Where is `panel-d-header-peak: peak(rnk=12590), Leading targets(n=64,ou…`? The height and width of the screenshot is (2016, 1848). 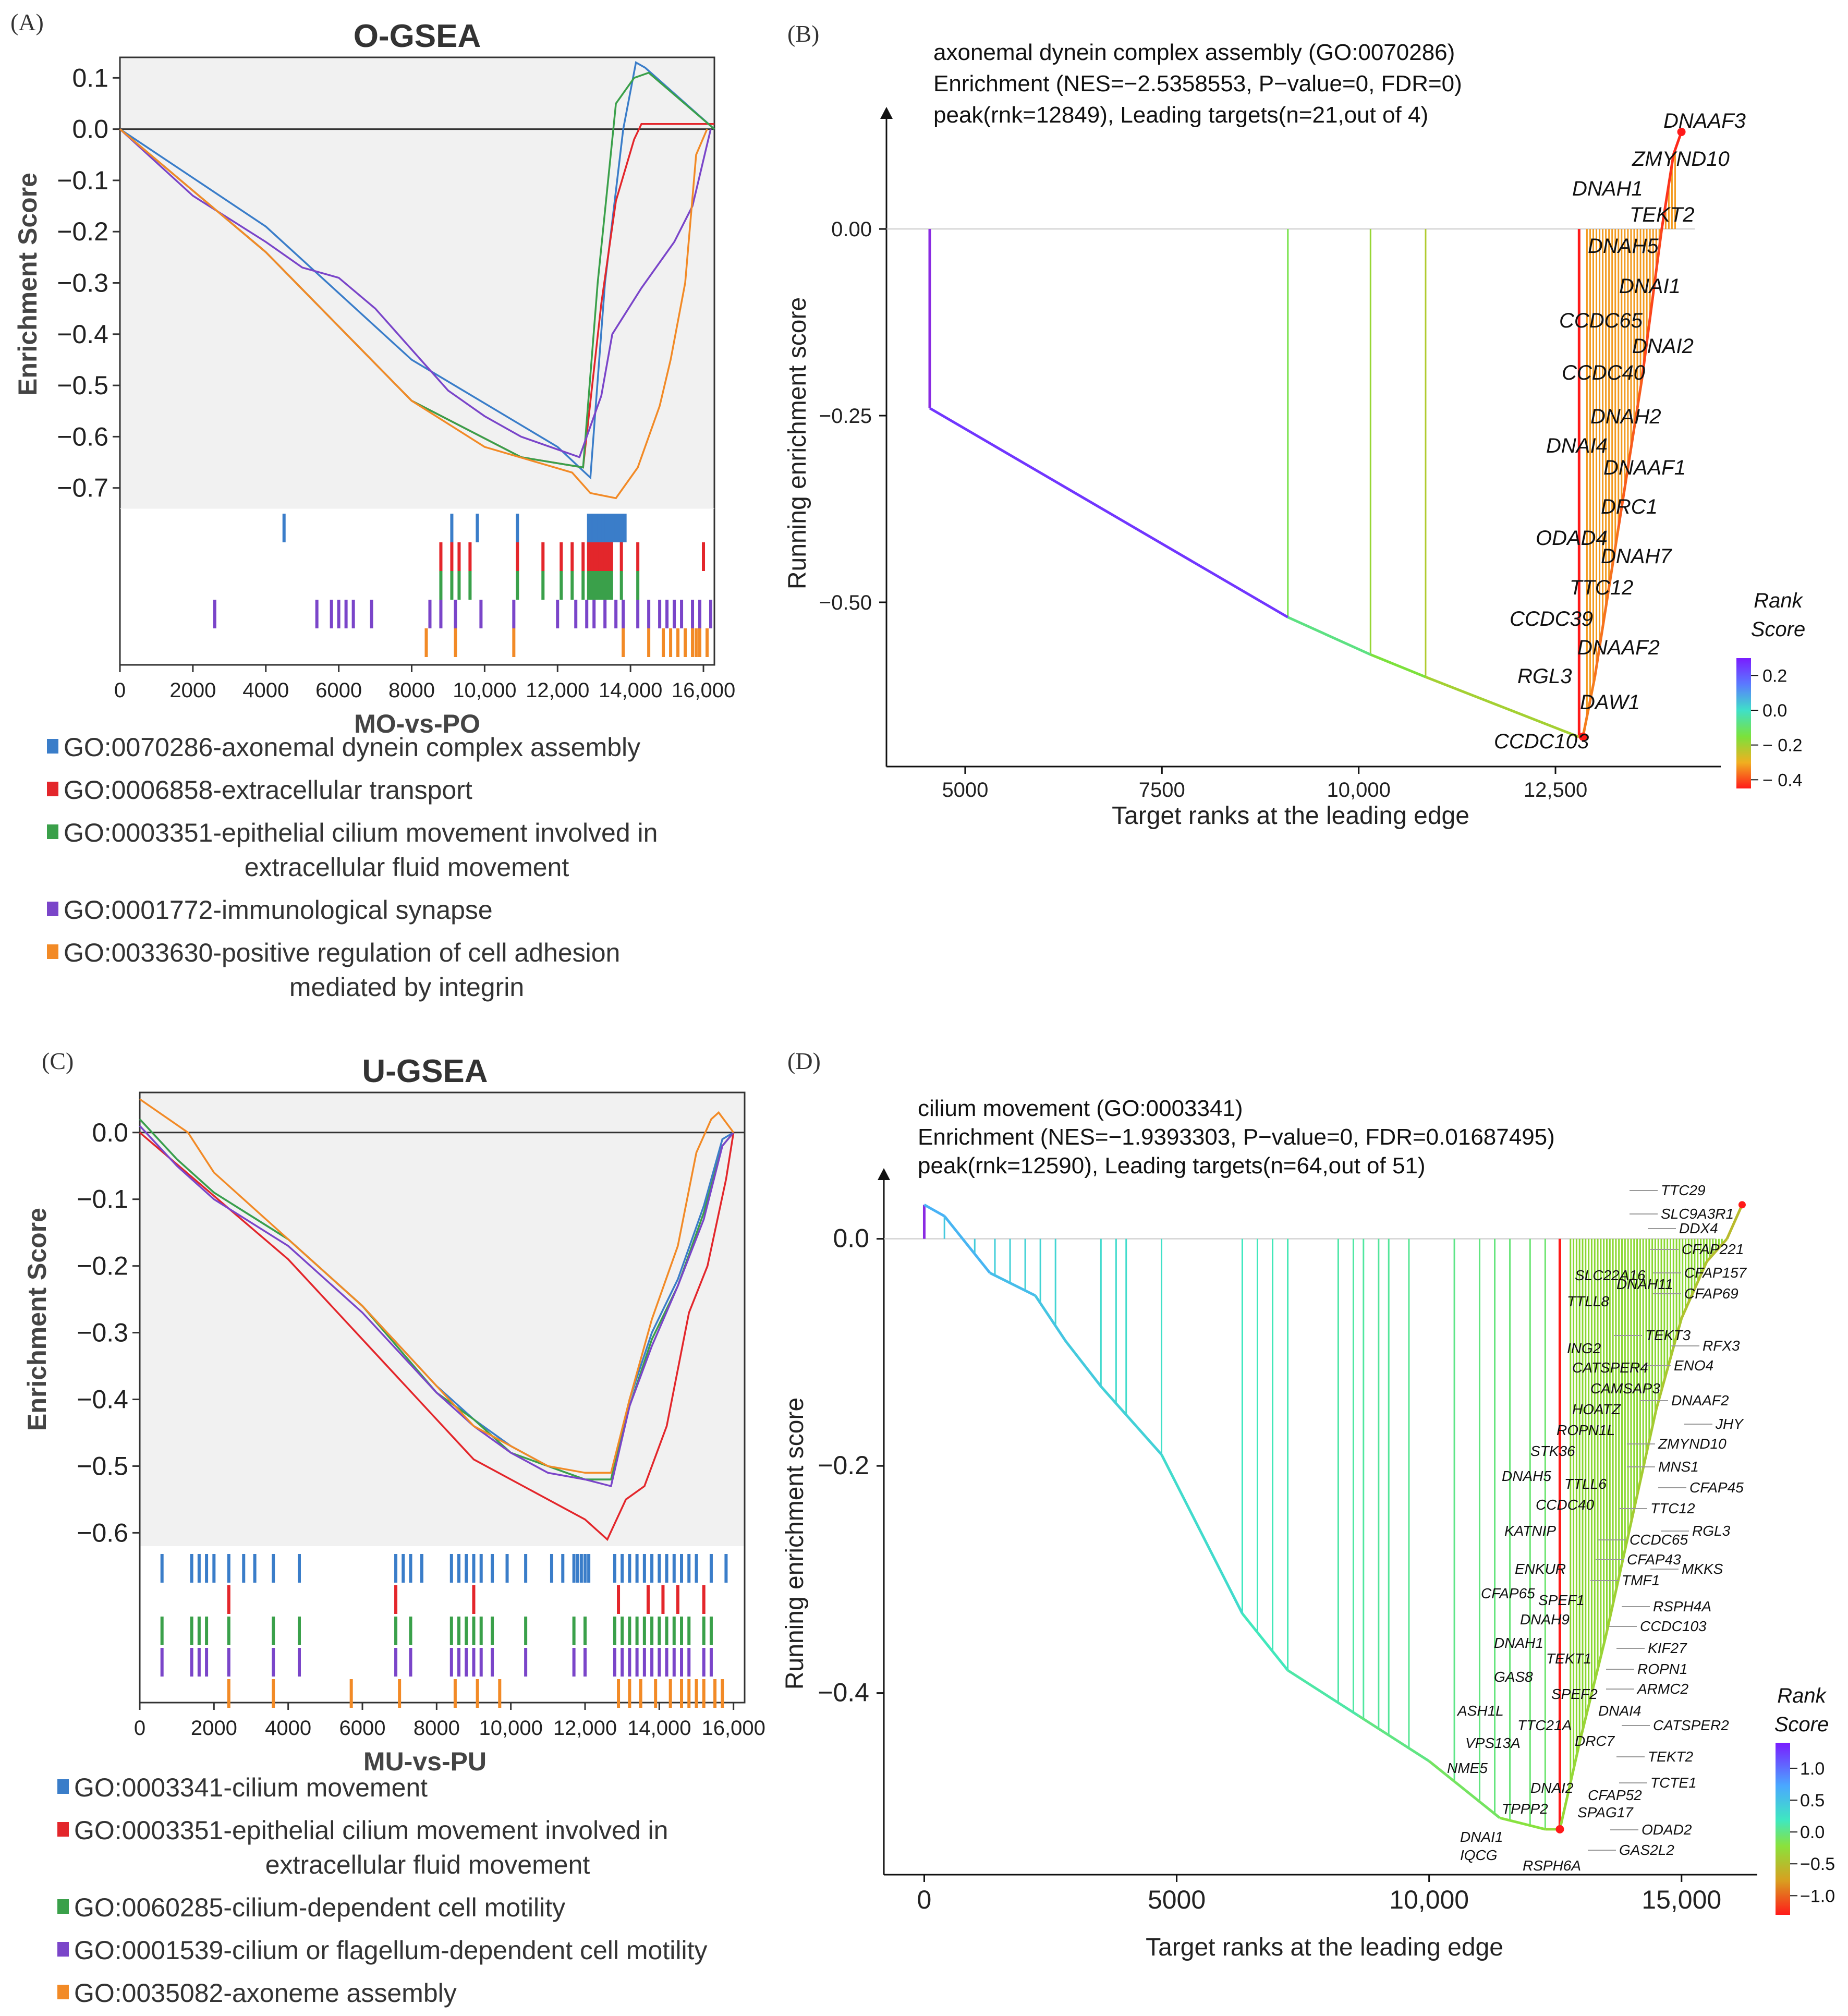 panel-d-header-peak: peak(rnk=12590), Leading targets(n=64,ou… is located at coordinates (1172, 1166).